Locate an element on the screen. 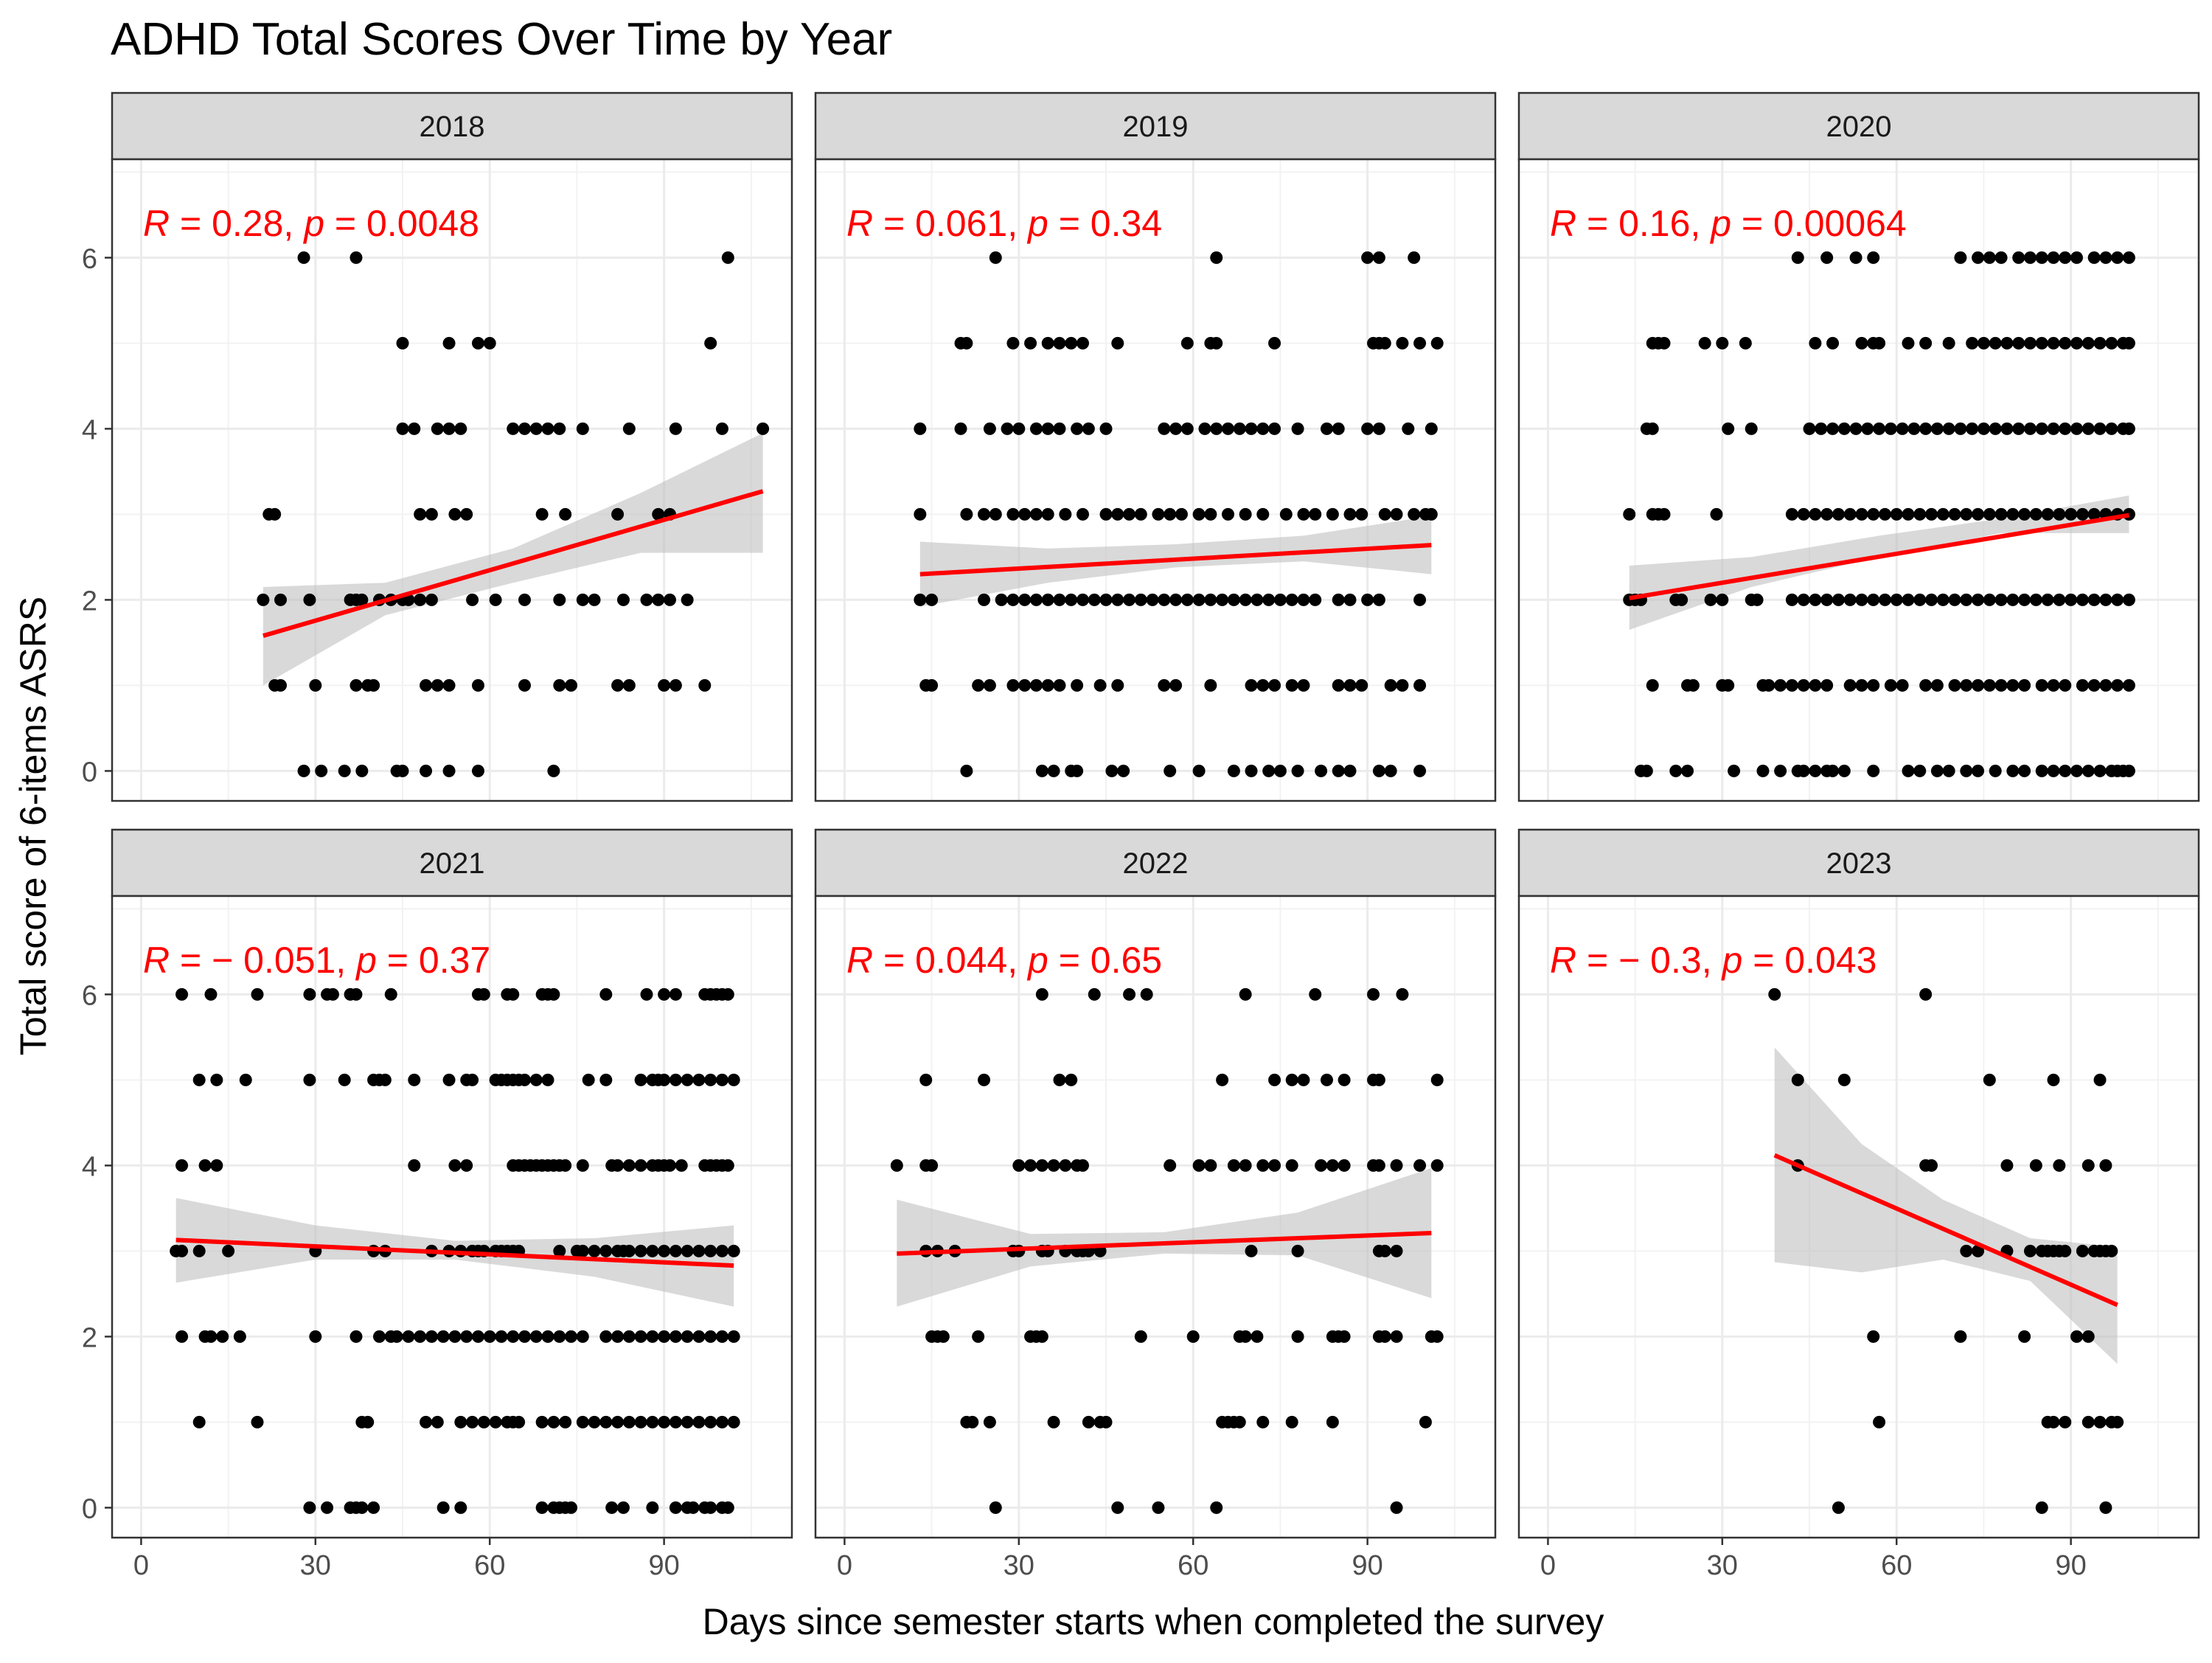 Image resolution: width=2212 pixels, height=1663 pixels. correlation-annotation: R = 0.28, p = 0.0048 is located at coordinates (311, 223).